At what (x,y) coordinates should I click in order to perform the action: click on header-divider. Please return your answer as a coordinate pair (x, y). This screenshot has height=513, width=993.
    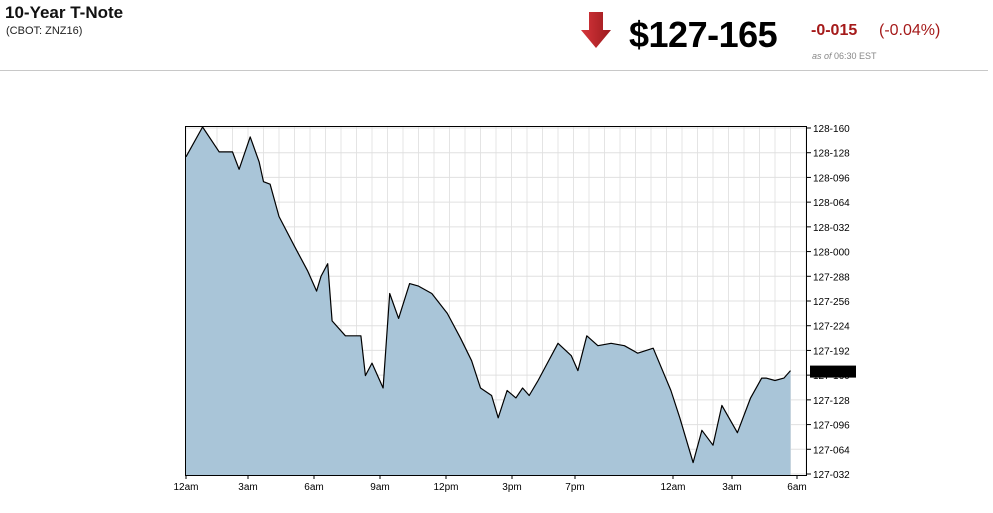
    Looking at the image, I should click on (494, 70).